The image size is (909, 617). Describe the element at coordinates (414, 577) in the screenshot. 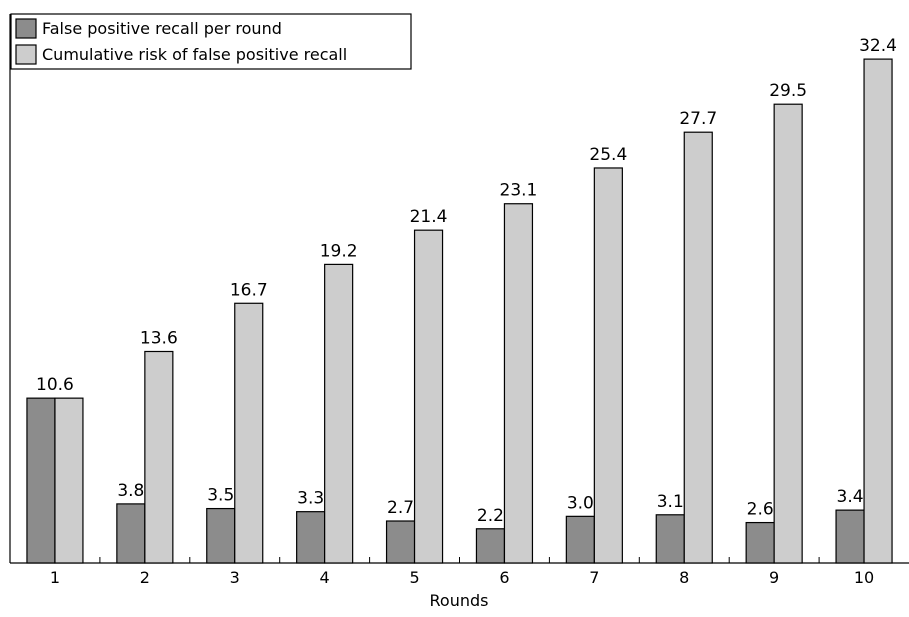

I see `x-tick-label: 5` at that location.